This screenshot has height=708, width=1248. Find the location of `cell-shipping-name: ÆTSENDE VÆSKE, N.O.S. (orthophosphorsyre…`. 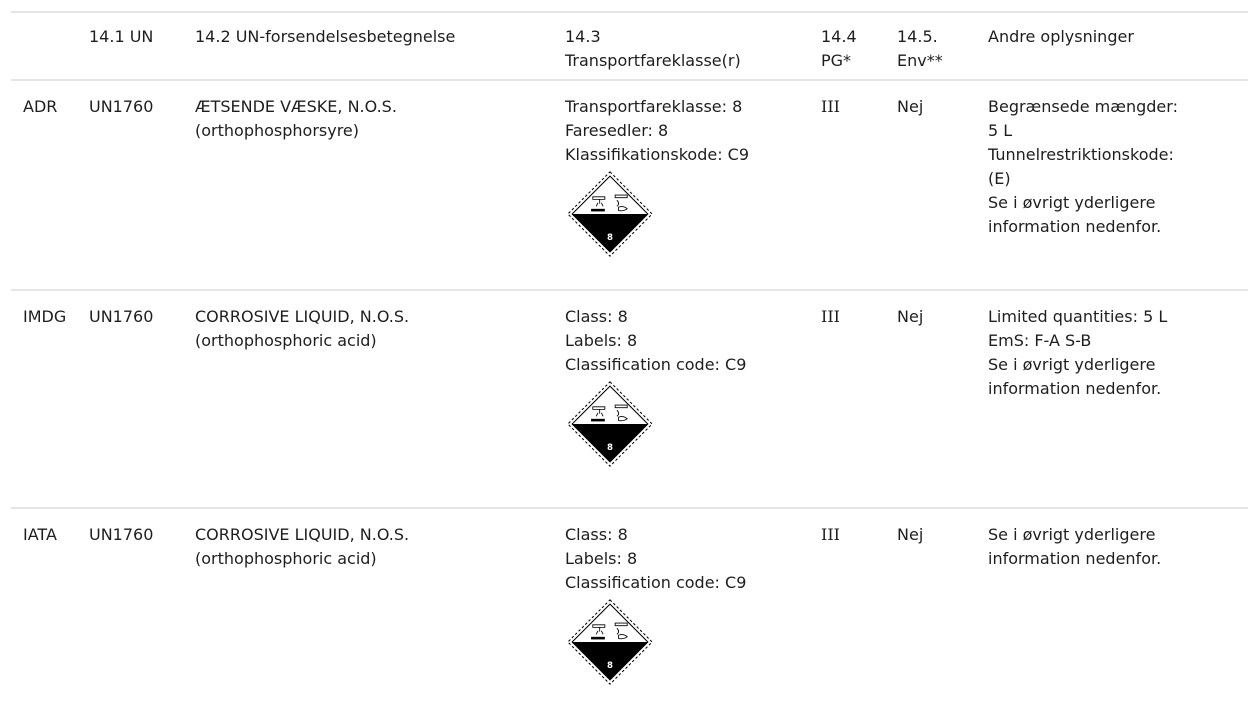

cell-shipping-name: ÆTSENDE VÆSKE, N.O.S. (orthophosphorsyre… is located at coordinates (368, 185).